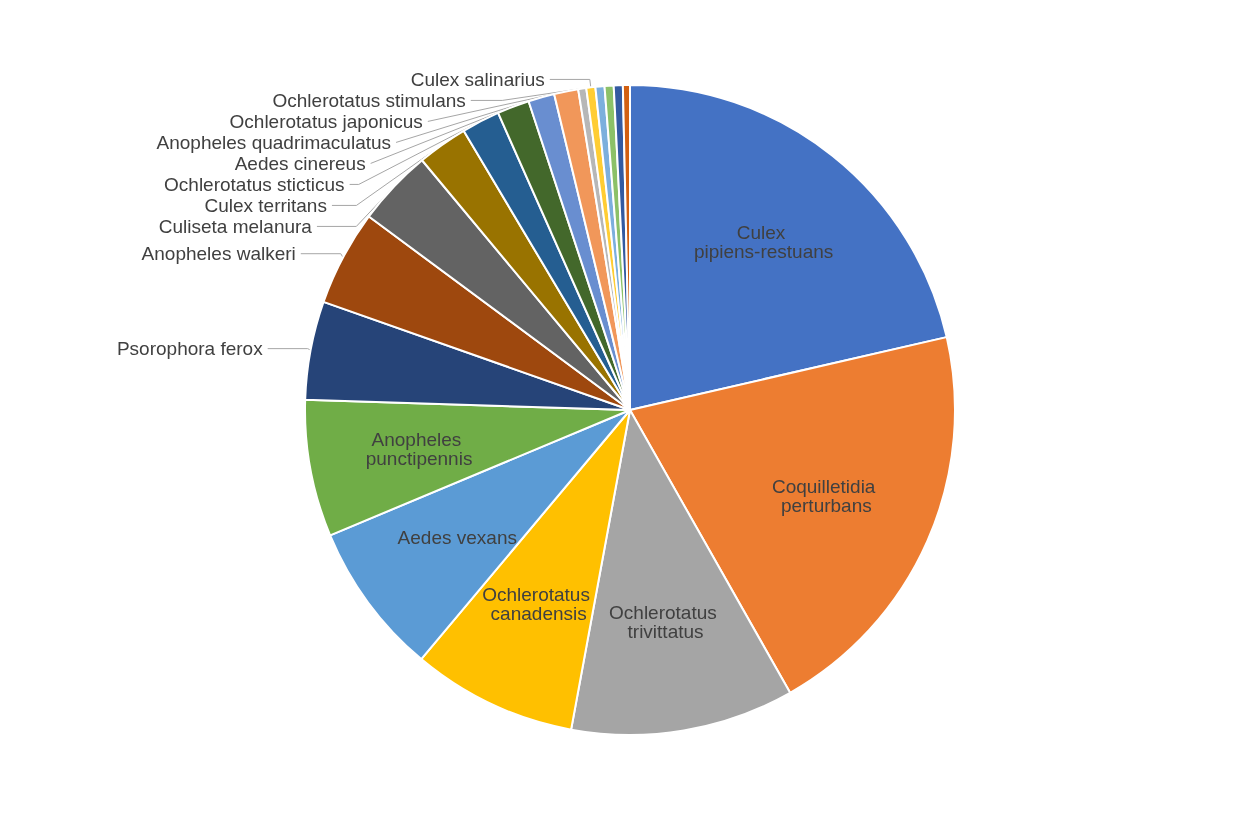 This screenshot has height=817, width=1255. Describe the element at coordinates (666, 621) in the screenshot. I see `slice-label: Ochlerotatus trivittatus` at that location.